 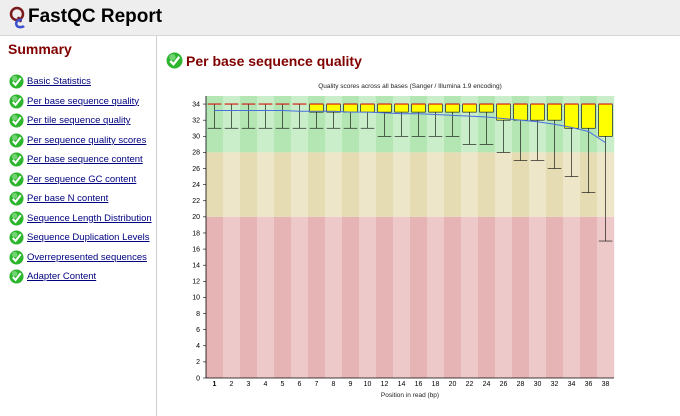 What do you see at coordinates (198, 378) in the screenshot?
I see `y-tick-label: 0` at bounding box center [198, 378].